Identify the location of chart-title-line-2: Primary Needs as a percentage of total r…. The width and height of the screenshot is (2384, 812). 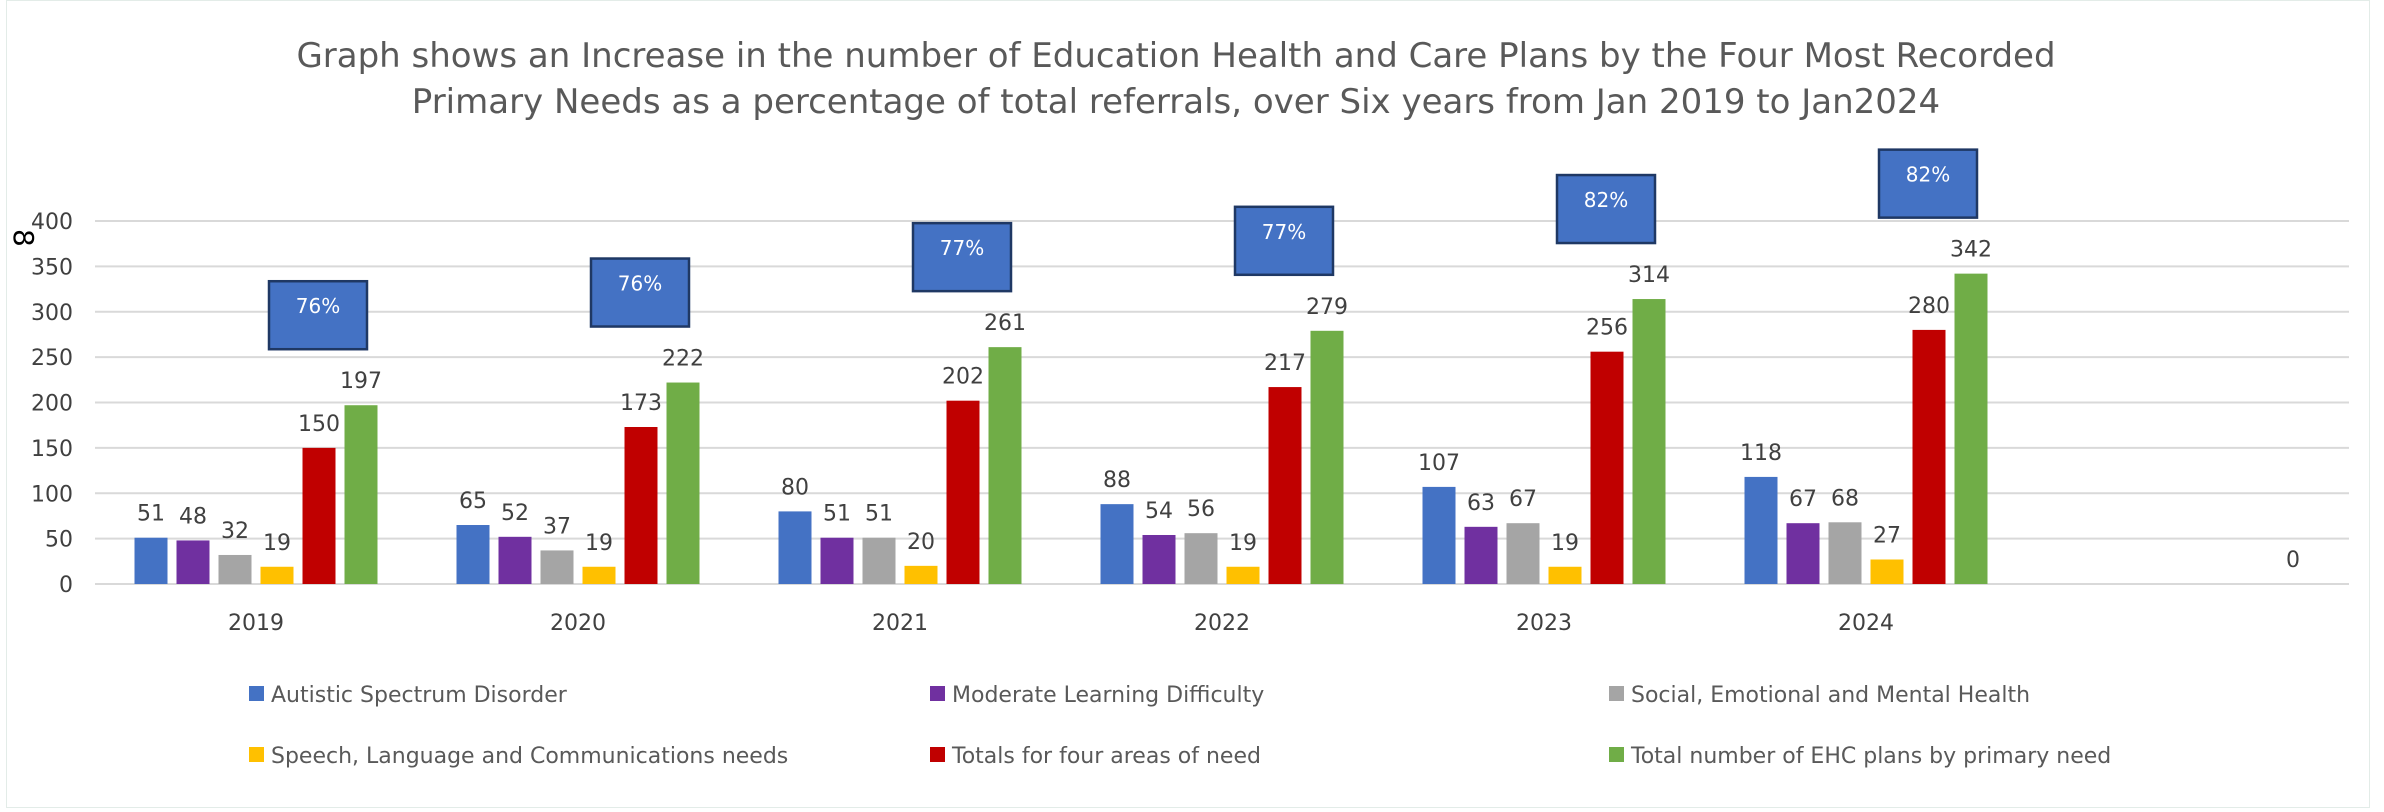
(1176, 102).